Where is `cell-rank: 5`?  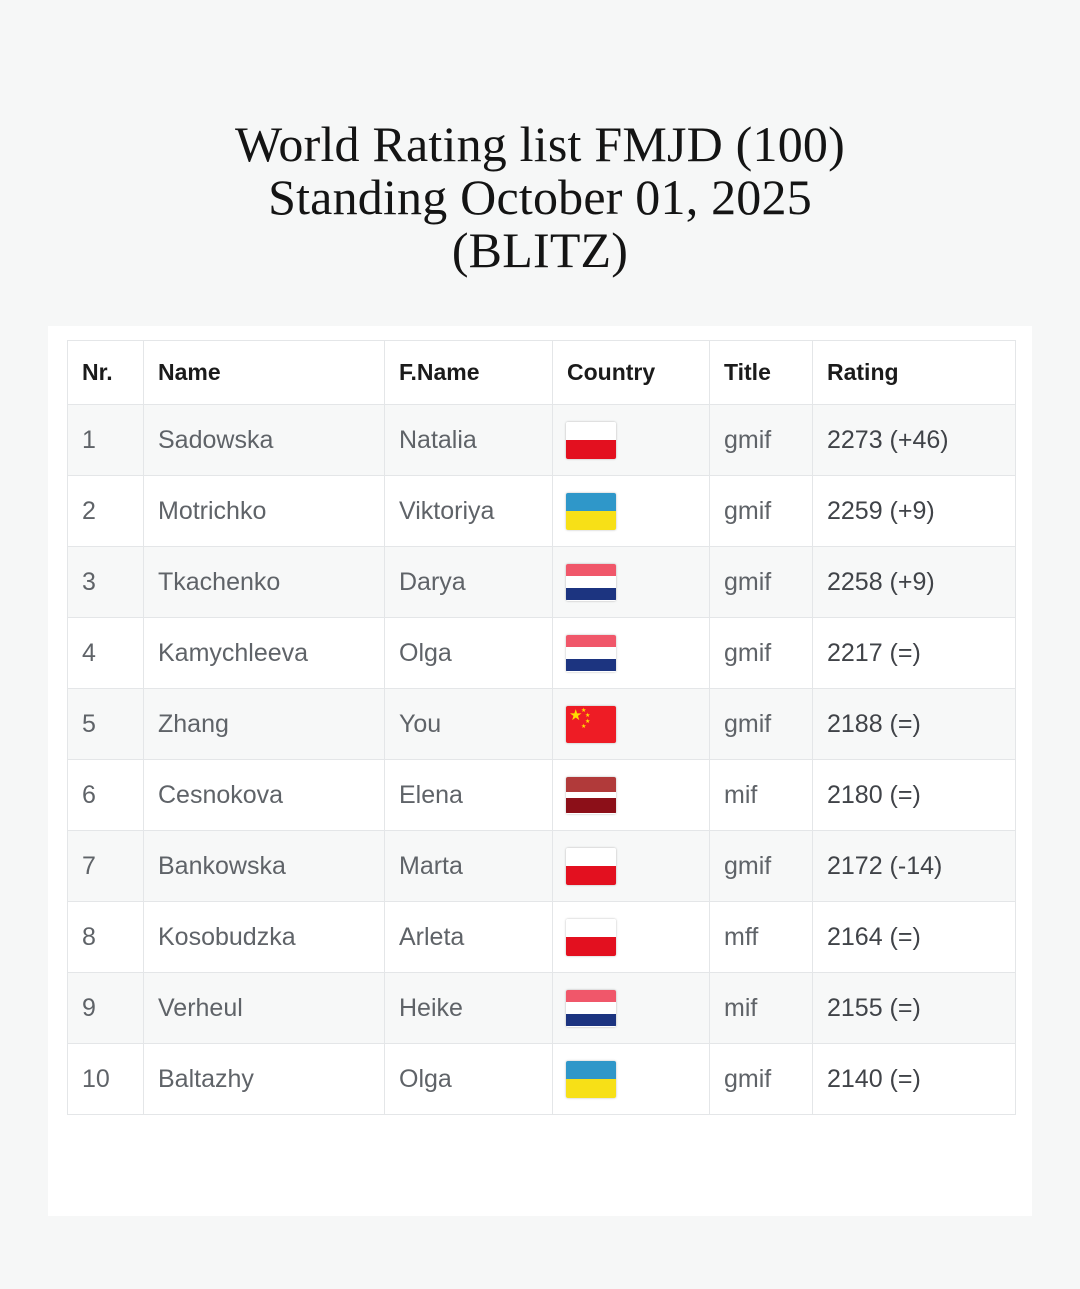 cell-rank: 5 is located at coordinates (105, 724).